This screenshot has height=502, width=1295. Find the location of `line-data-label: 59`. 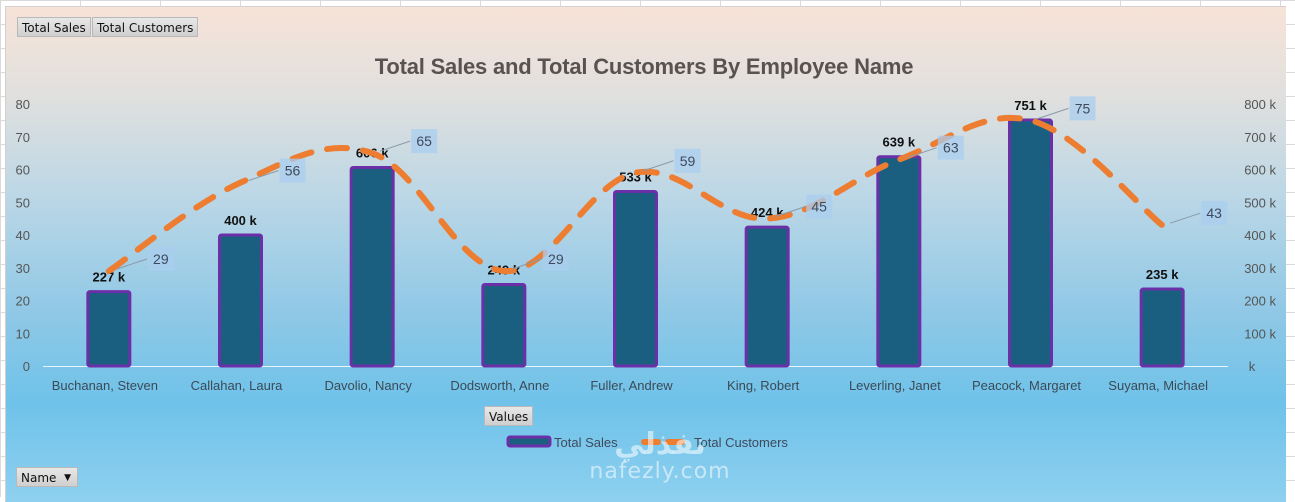

line-data-label: 59 is located at coordinates (688, 161).